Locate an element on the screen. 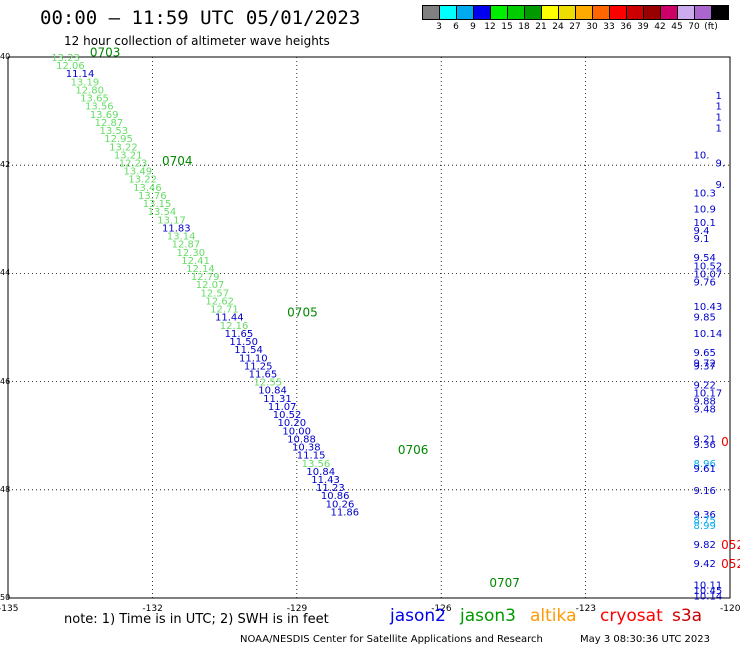 This screenshot has width=740, height=650. wave-height-value: 9.16 is located at coordinates (705, 491).